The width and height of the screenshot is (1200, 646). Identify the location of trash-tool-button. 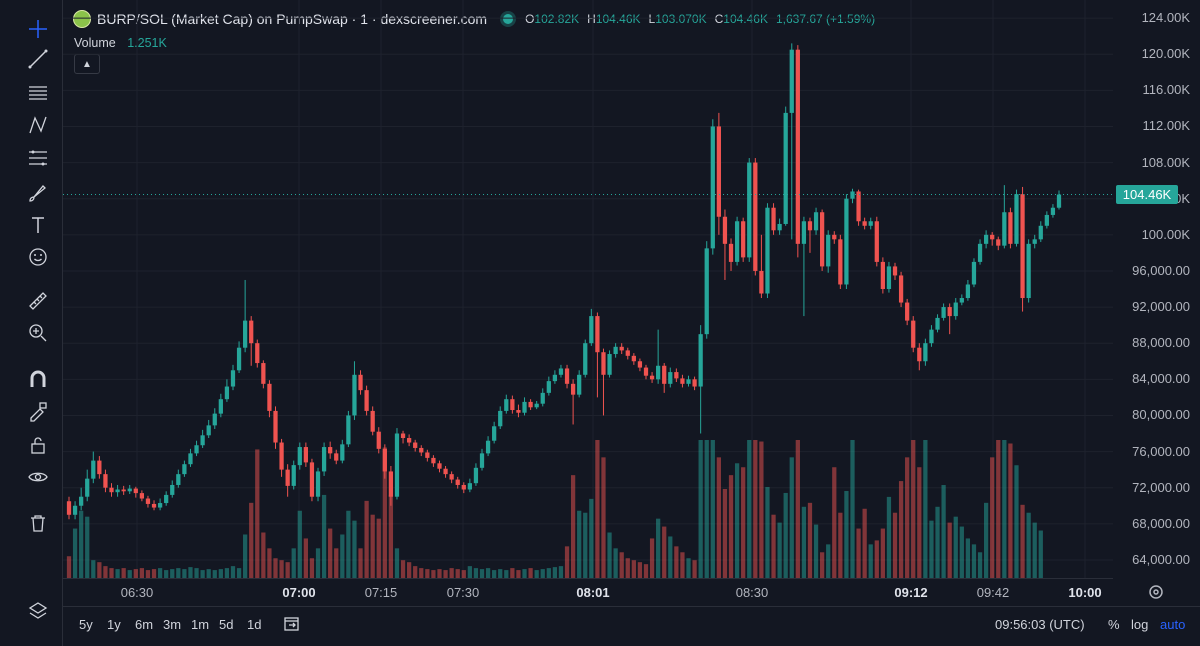
(38, 523).